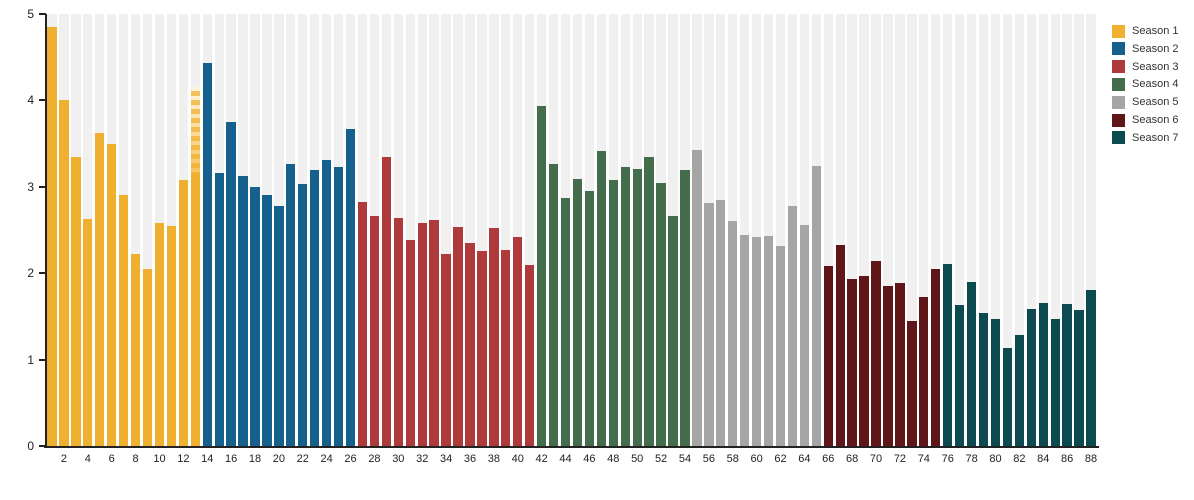 The width and height of the screenshot is (1194, 500). Describe the element at coordinates (1145, 138) in the screenshot. I see `legend-item-season-7: Season 7` at that location.